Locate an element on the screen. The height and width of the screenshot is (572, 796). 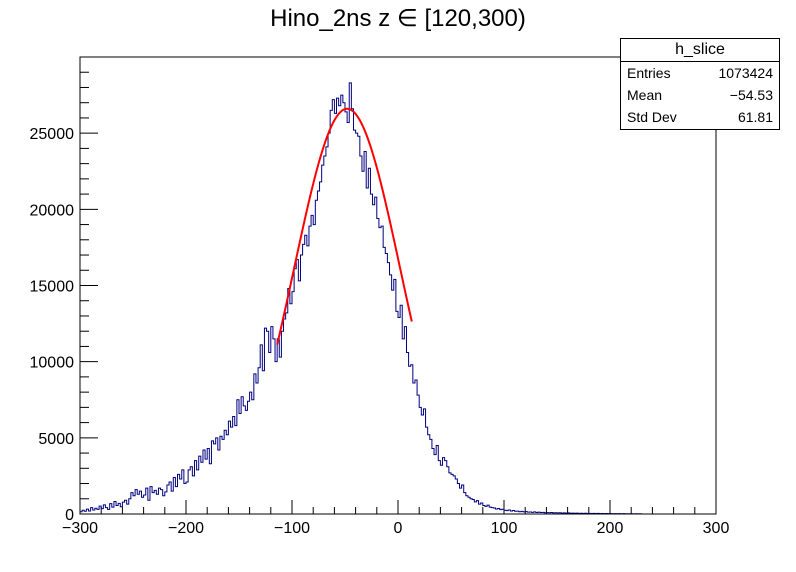
gaussian-fit-curve is located at coordinates (344, 226).